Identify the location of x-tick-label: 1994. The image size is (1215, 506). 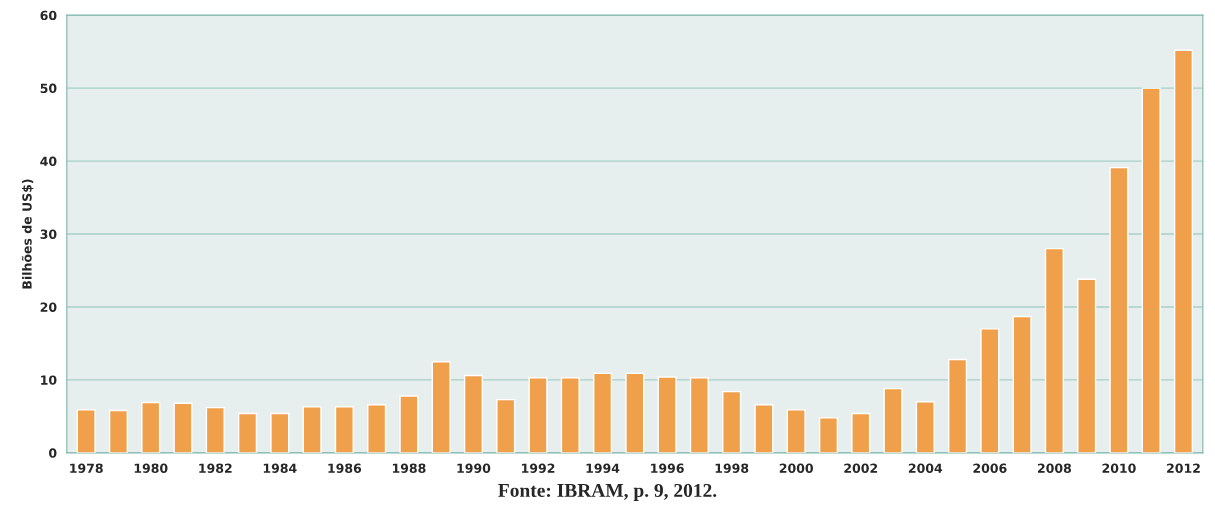
(603, 468).